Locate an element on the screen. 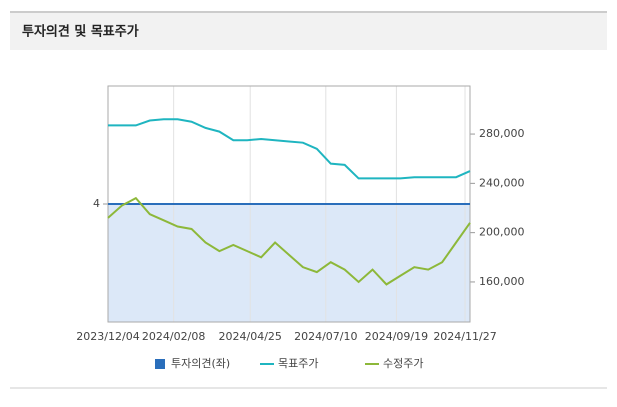 This screenshot has width=617, height=407. legend-label: 수정주가 is located at coordinates (403, 363).